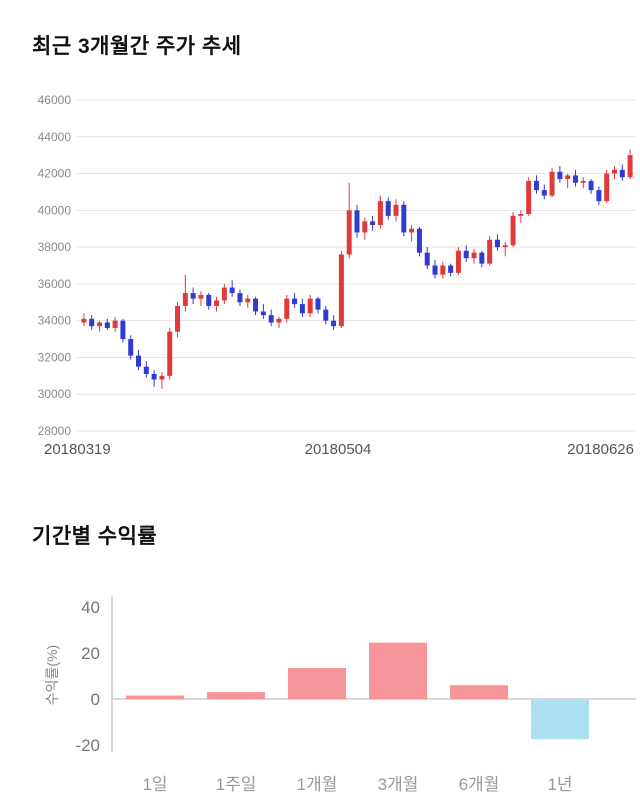 The width and height of the screenshot is (640, 810). I want to click on y-axis-tick-label: 20, so click(90, 653).